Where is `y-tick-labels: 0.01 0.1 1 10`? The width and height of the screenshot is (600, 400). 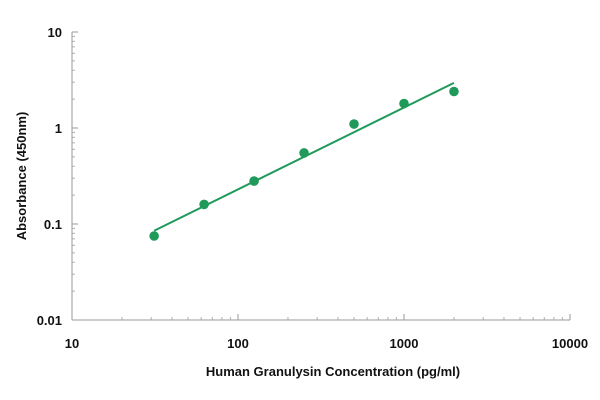
y-tick-labels: 0.01 0.1 1 10 is located at coordinates (49, 176).